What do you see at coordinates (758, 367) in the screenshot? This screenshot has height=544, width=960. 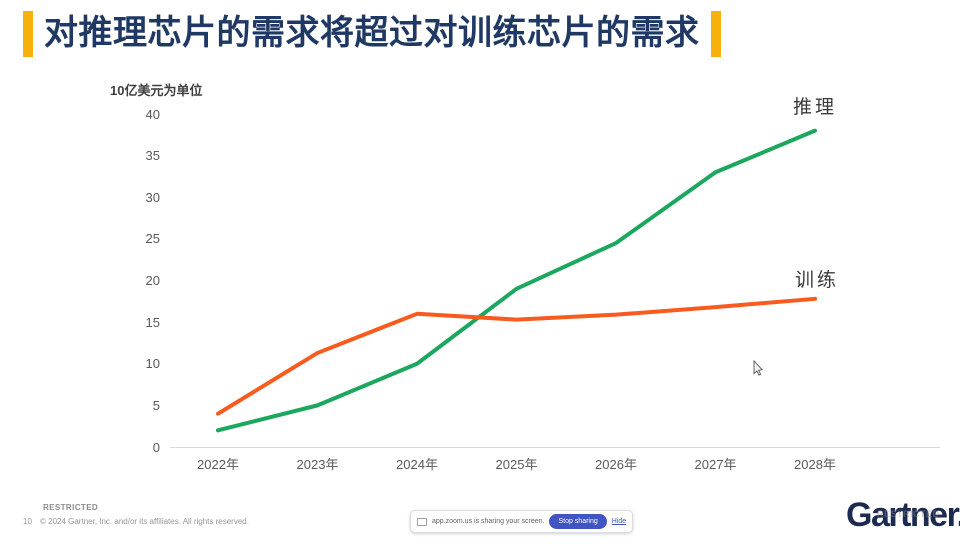 I see `mouse-cursor` at bounding box center [758, 367].